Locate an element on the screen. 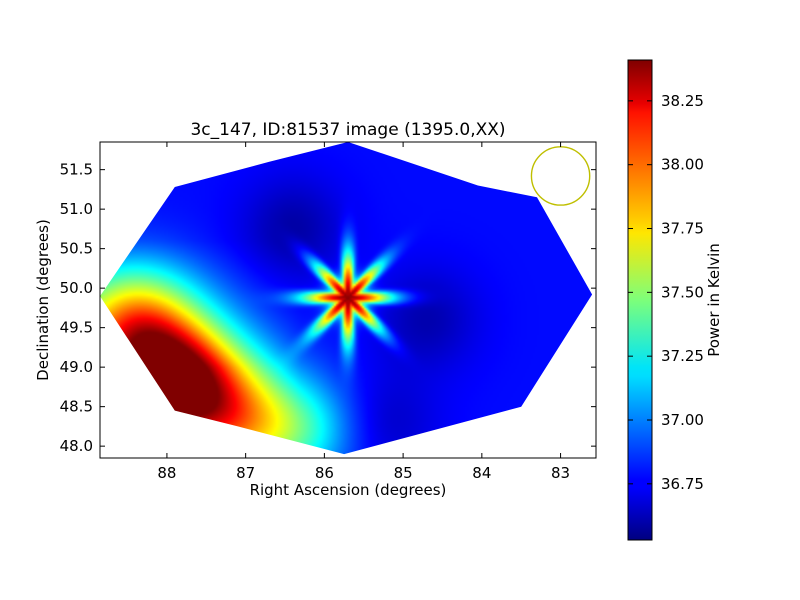 Image resolution: width=800 pixels, height=600 pixels. colorbar-tick-label: 38.25 is located at coordinates (682, 101).